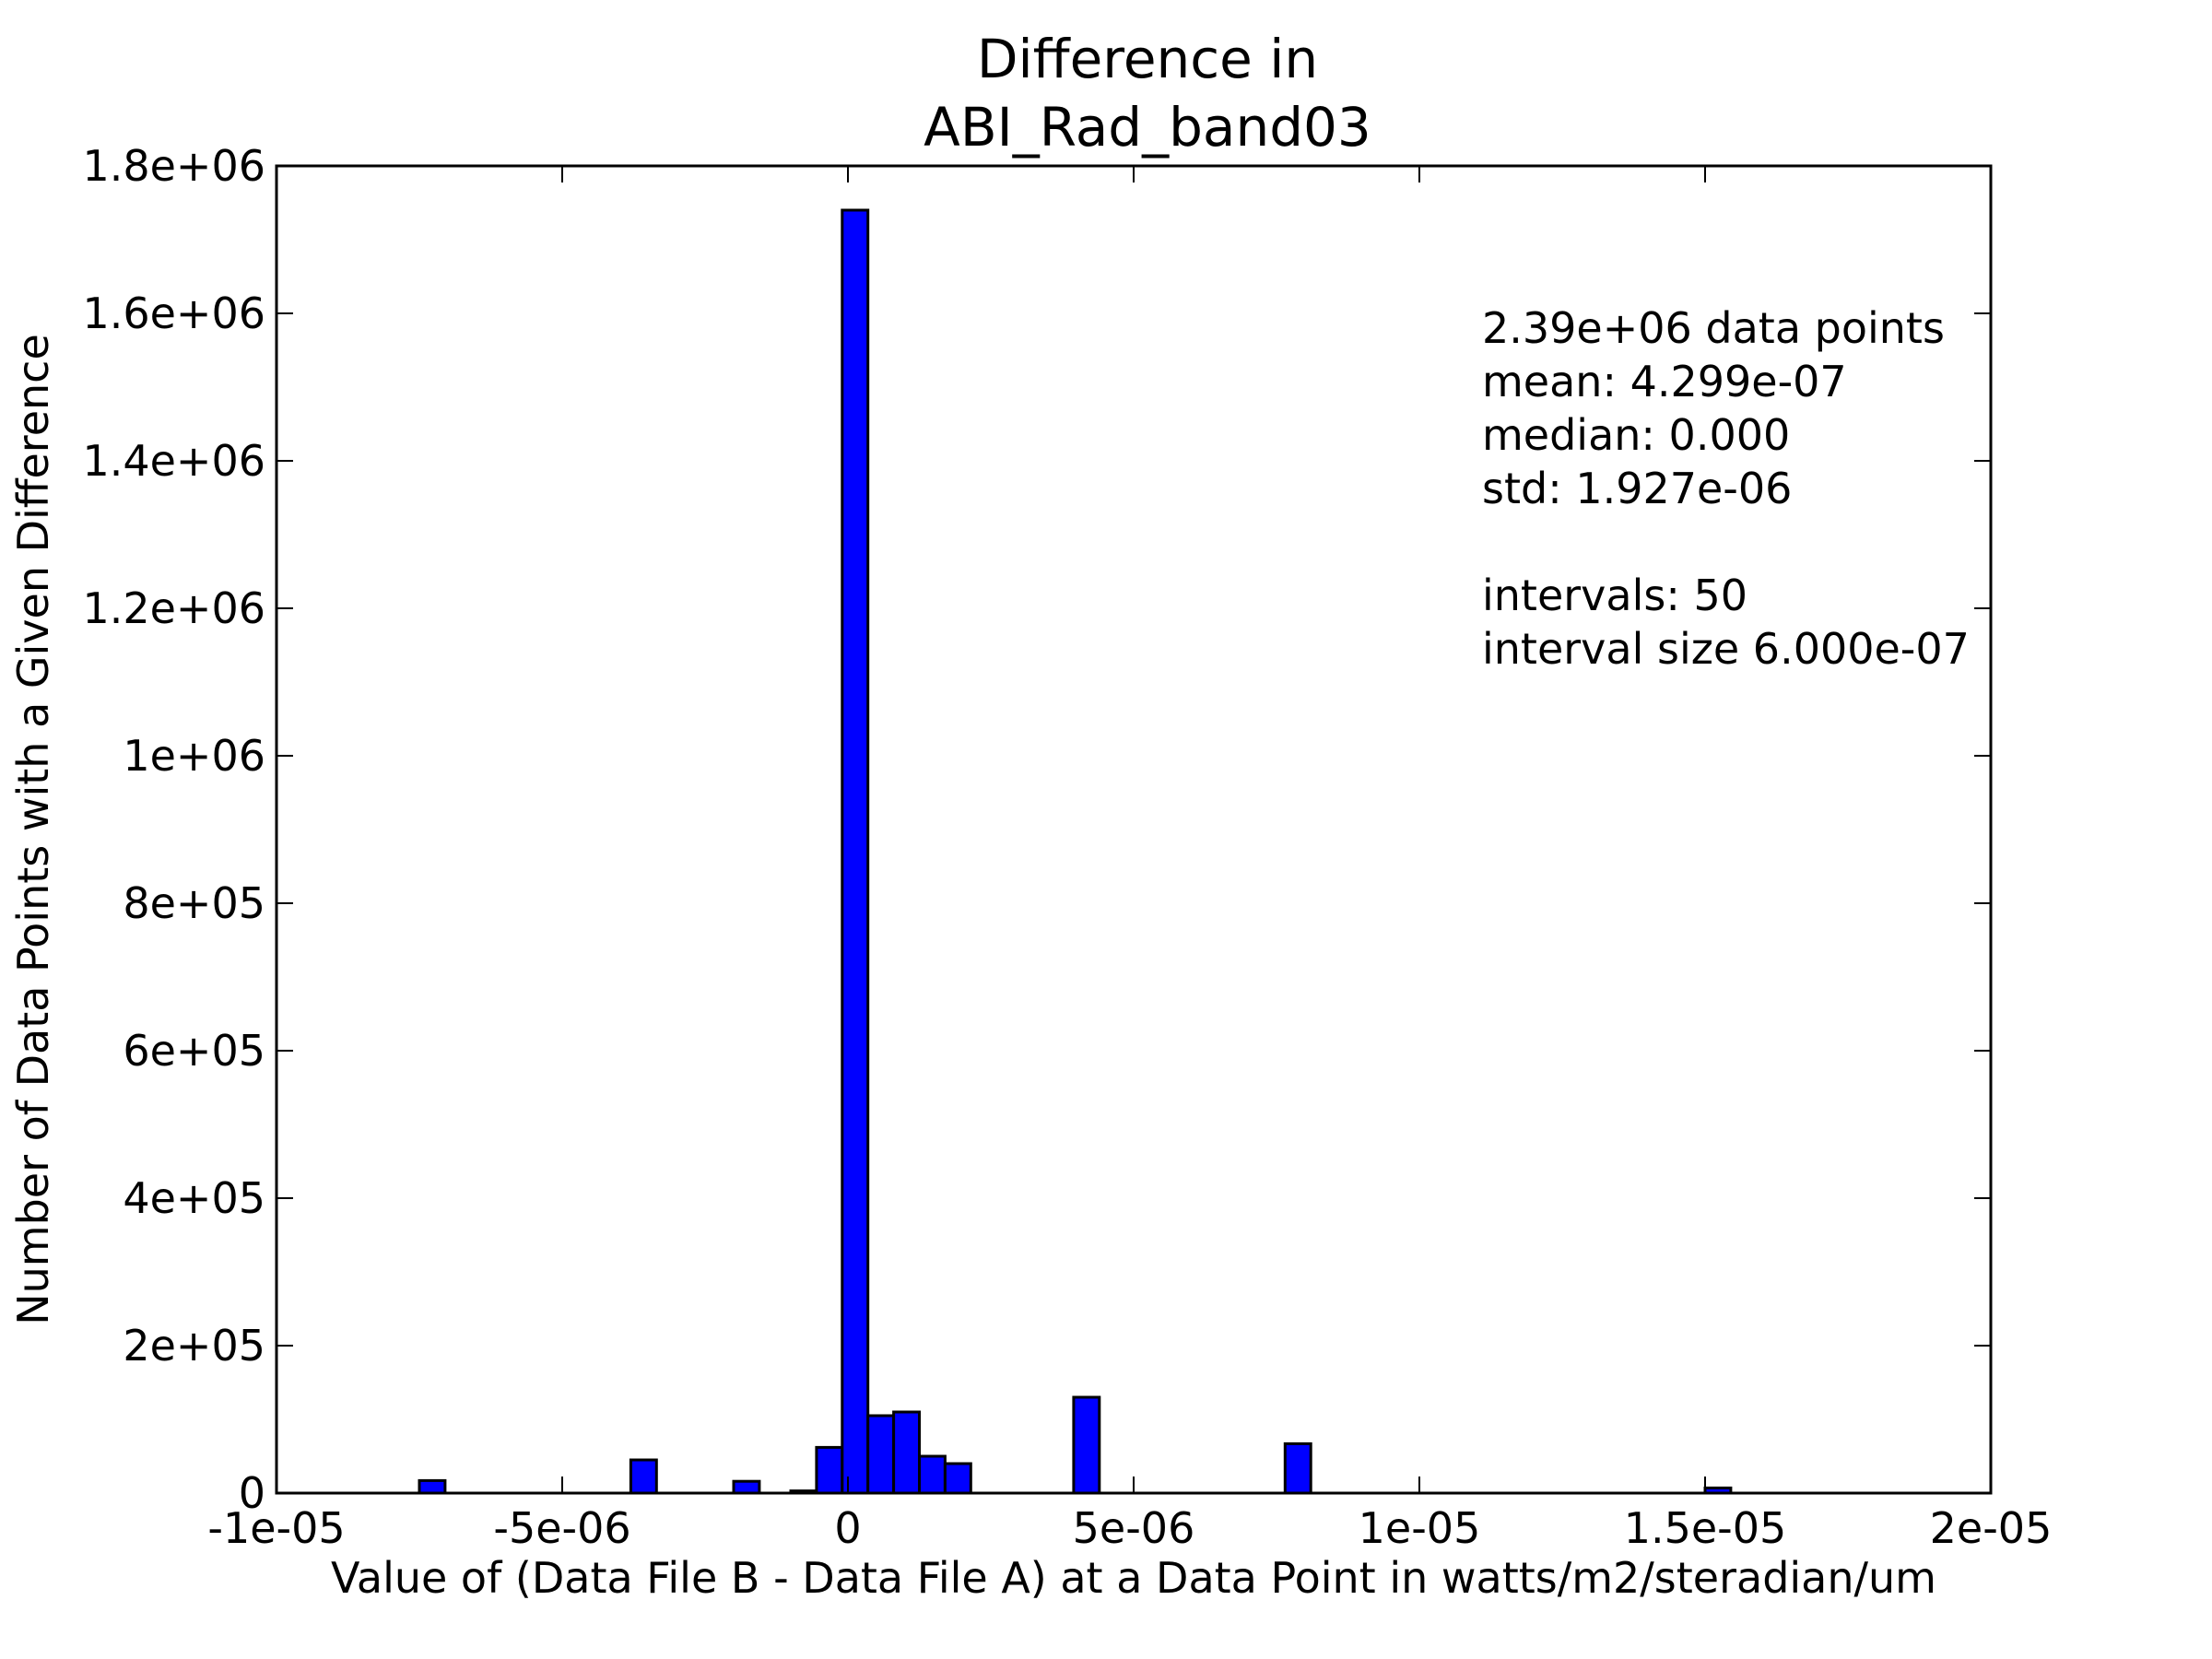 Image resolution: width=2212 pixels, height=1659 pixels. I want to click on stats-line-1: mean: 4.299e-07, so click(1664, 381).